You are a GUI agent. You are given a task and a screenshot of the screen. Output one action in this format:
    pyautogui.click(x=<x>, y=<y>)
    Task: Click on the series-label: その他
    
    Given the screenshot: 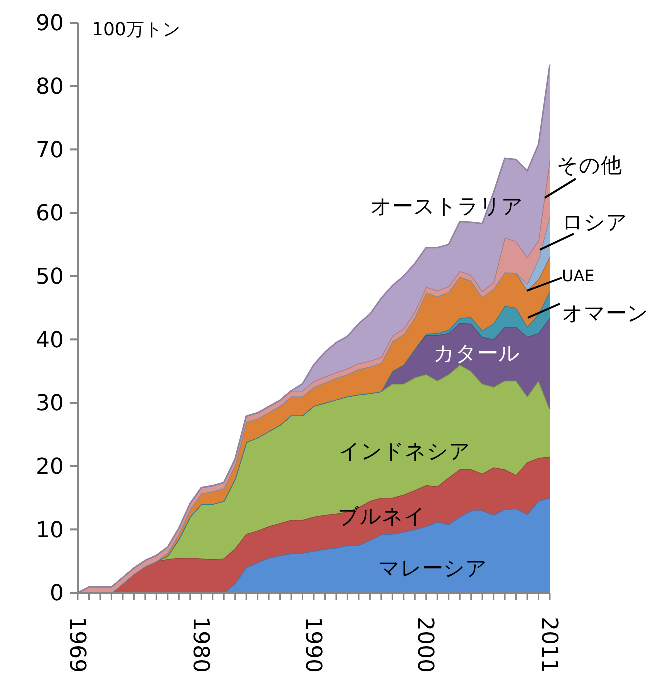 What is the action you would take?
    pyautogui.click(x=589, y=165)
    